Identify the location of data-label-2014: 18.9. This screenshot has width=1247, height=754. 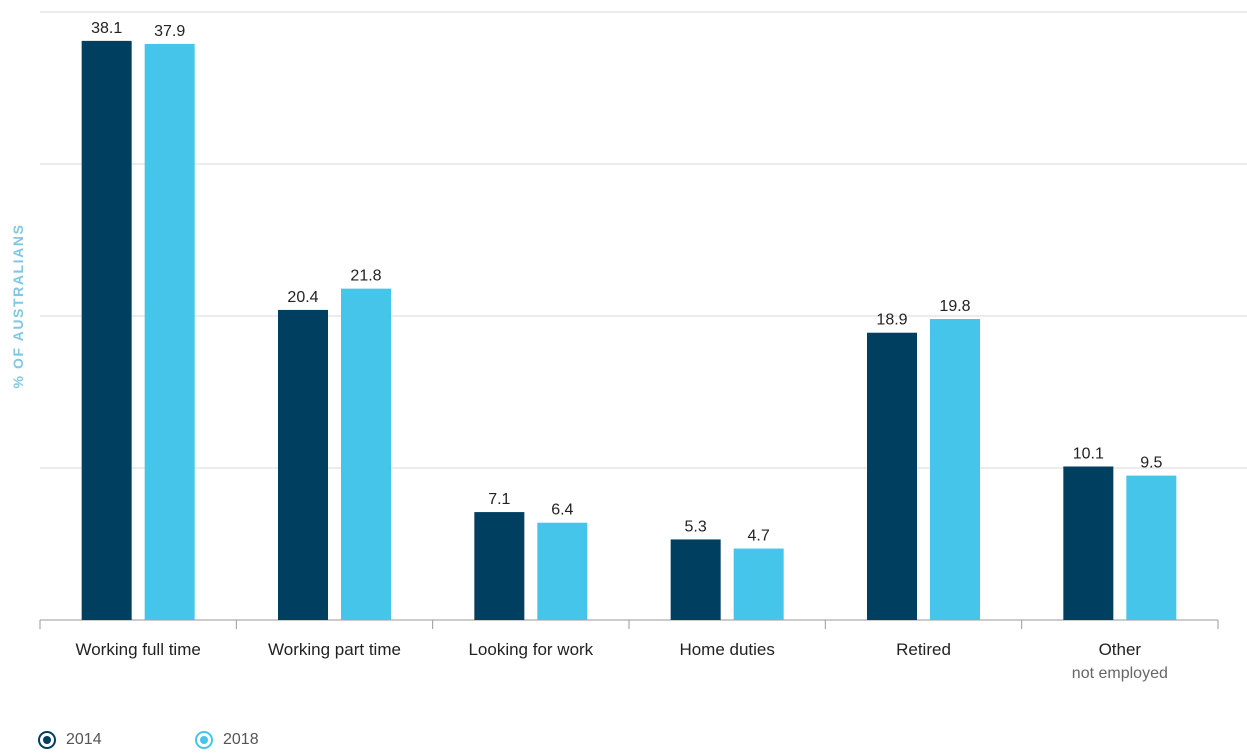
(891, 320).